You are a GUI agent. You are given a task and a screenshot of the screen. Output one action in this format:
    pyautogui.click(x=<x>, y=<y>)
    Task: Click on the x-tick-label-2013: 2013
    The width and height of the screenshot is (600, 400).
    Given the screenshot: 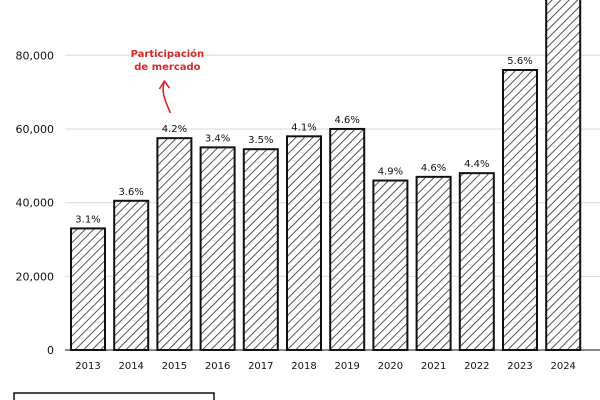 What is the action you would take?
    pyautogui.click(x=87, y=366)
    